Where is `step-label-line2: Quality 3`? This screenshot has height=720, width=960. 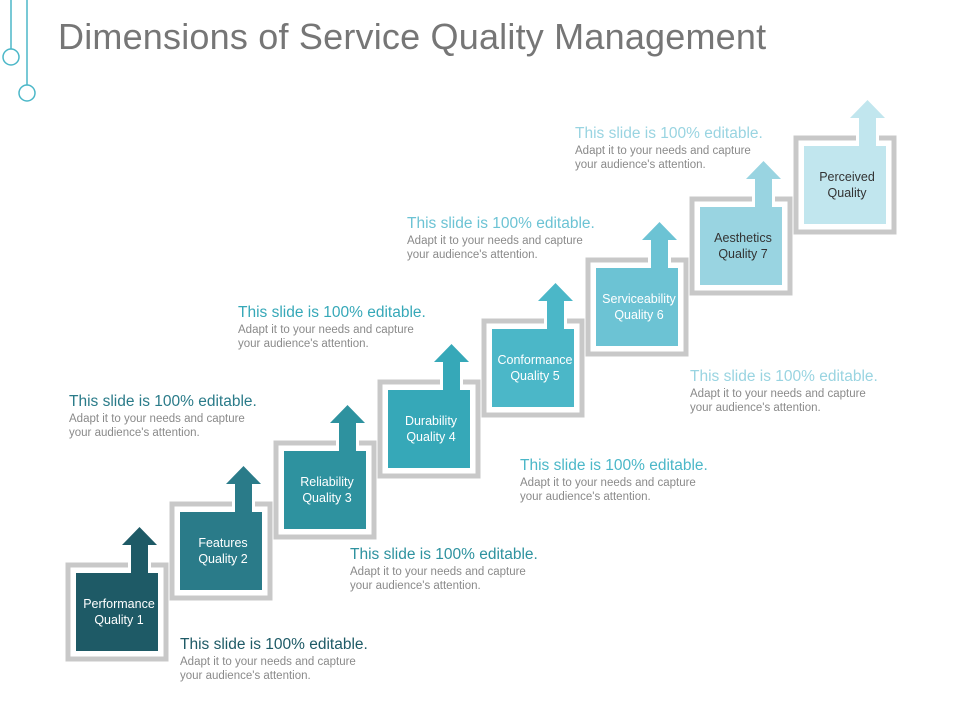
step-label-line2: Quality 3 is located at coordinates (327, 498).